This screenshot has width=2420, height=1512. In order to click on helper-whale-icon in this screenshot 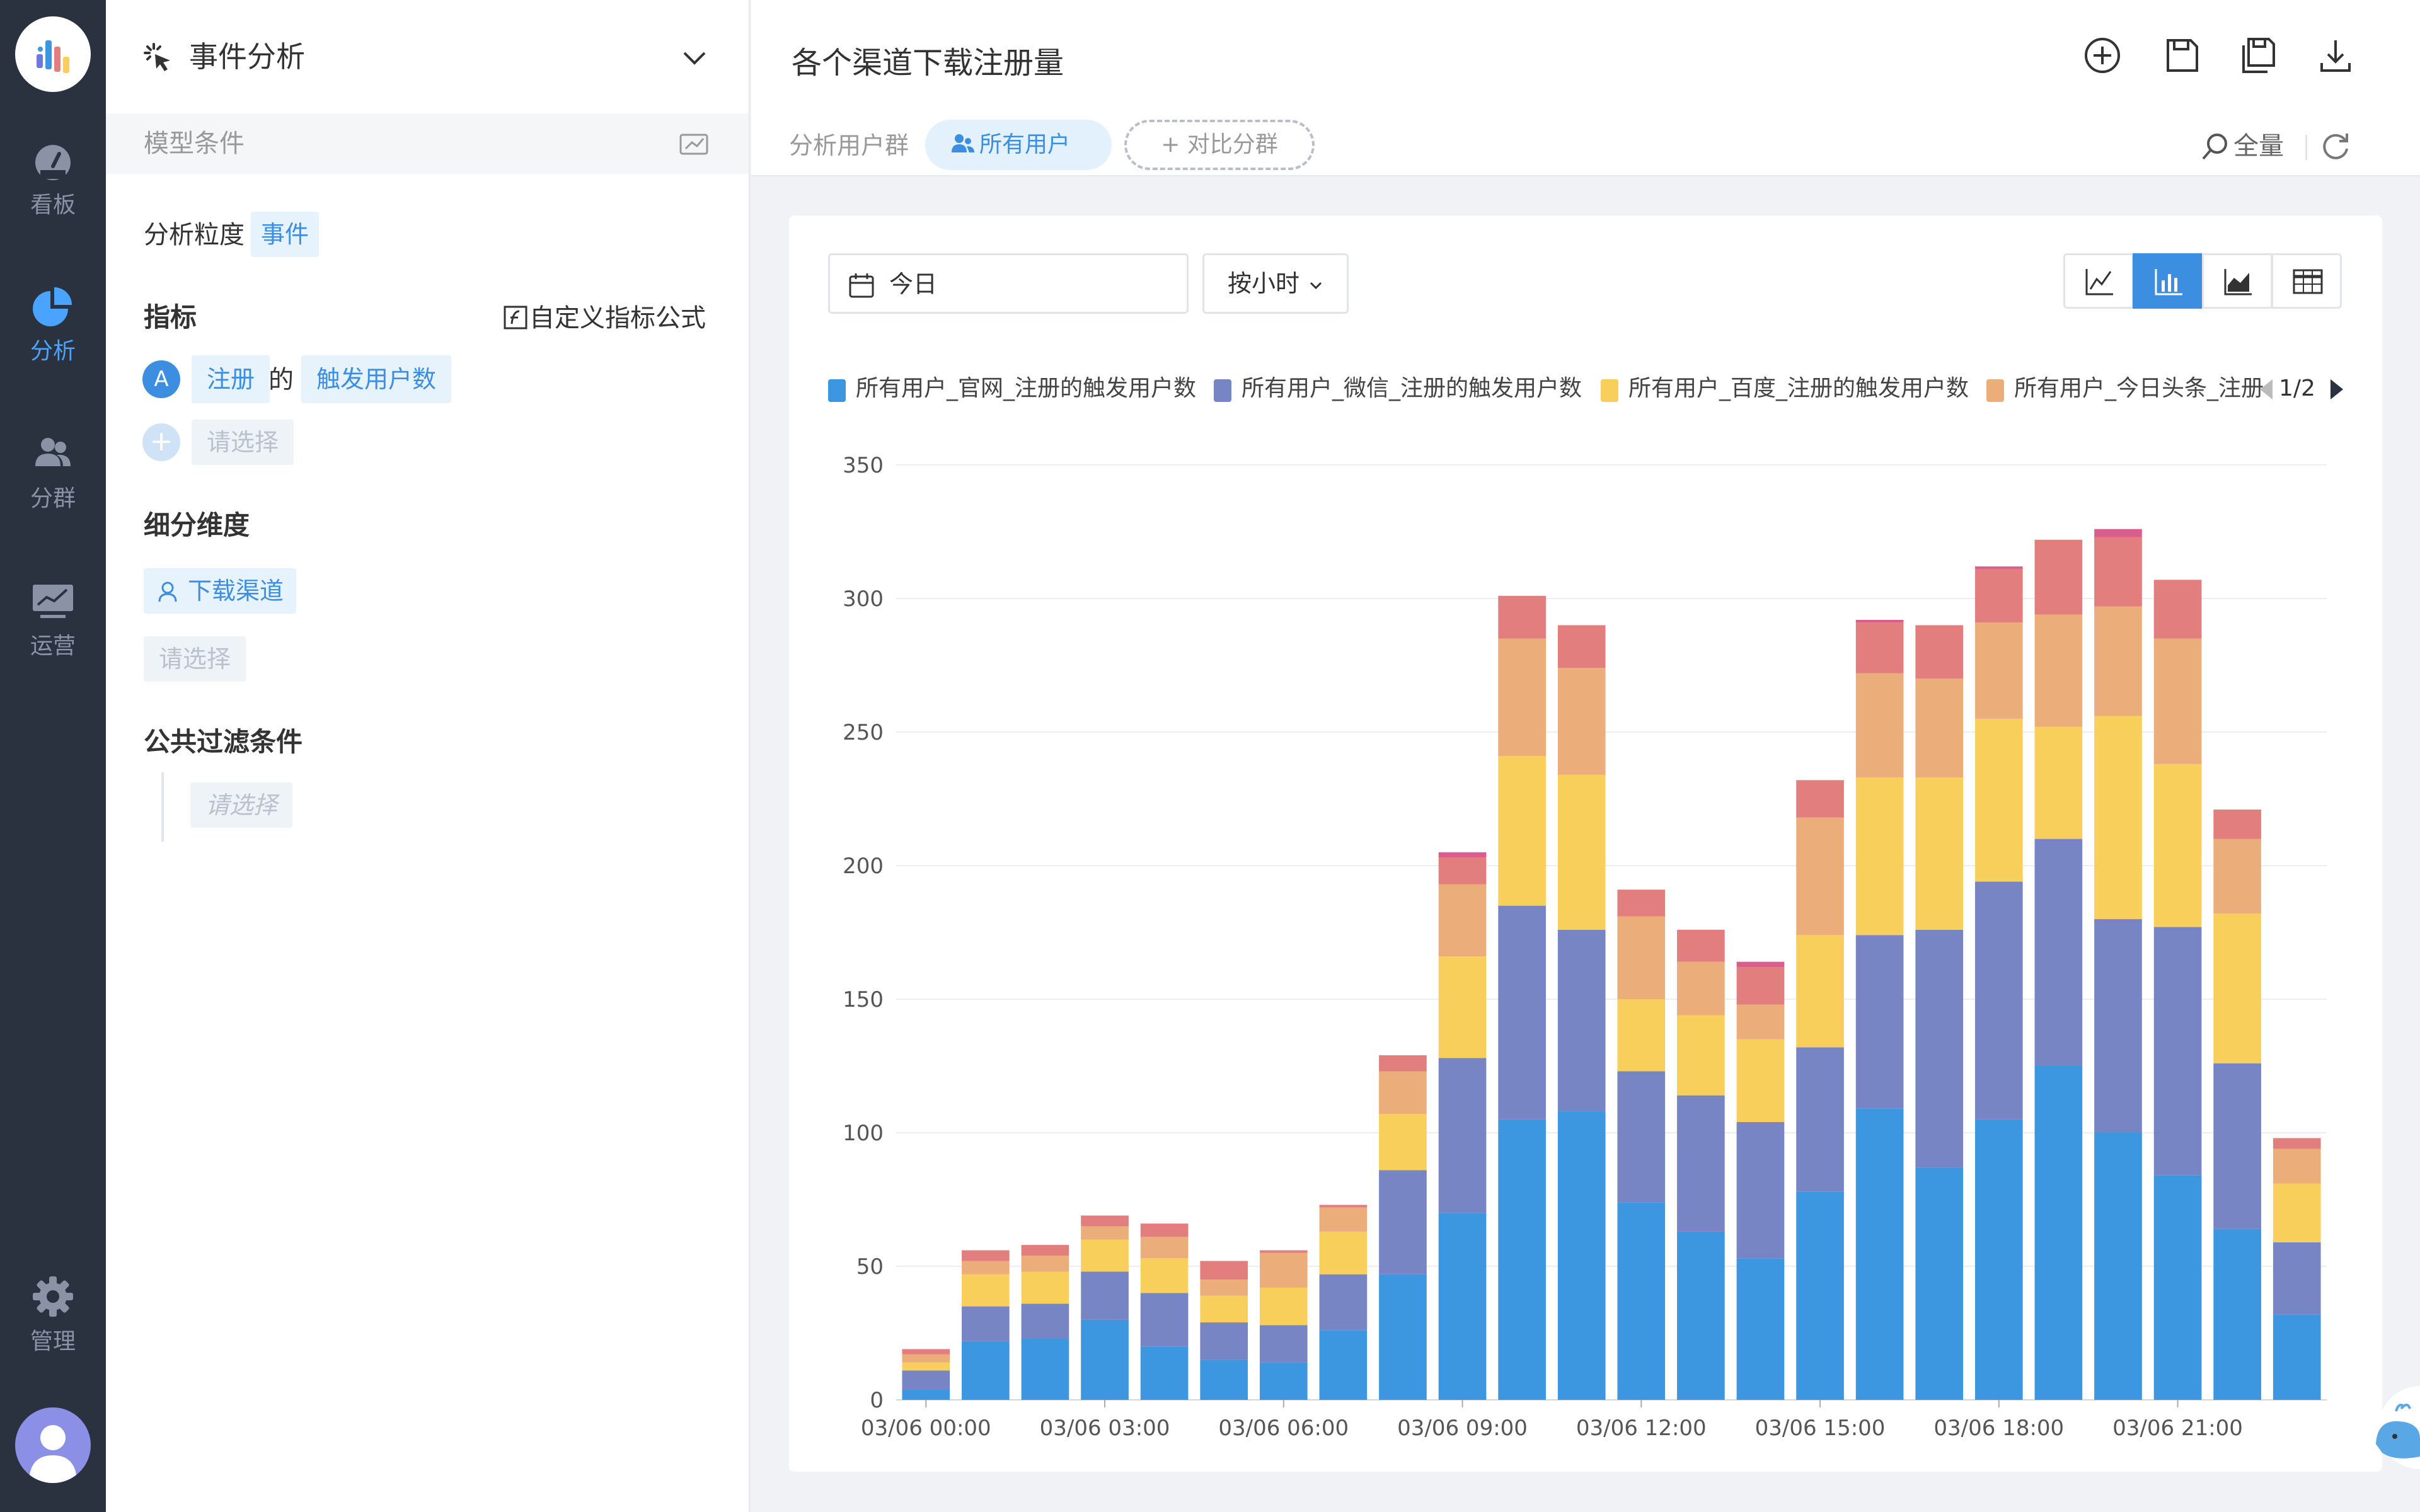, I will do `click(2395, 1427)`.